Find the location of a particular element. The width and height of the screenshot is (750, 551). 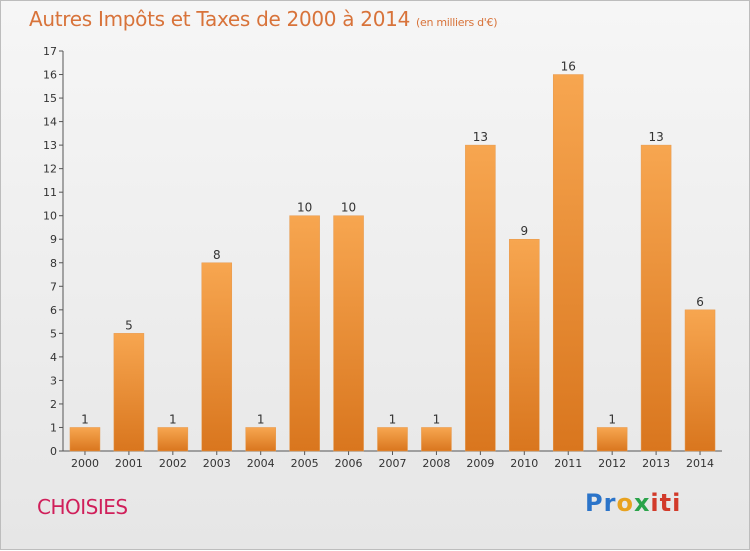

bar-value-label: 9 is located at coordinates (524, 231).